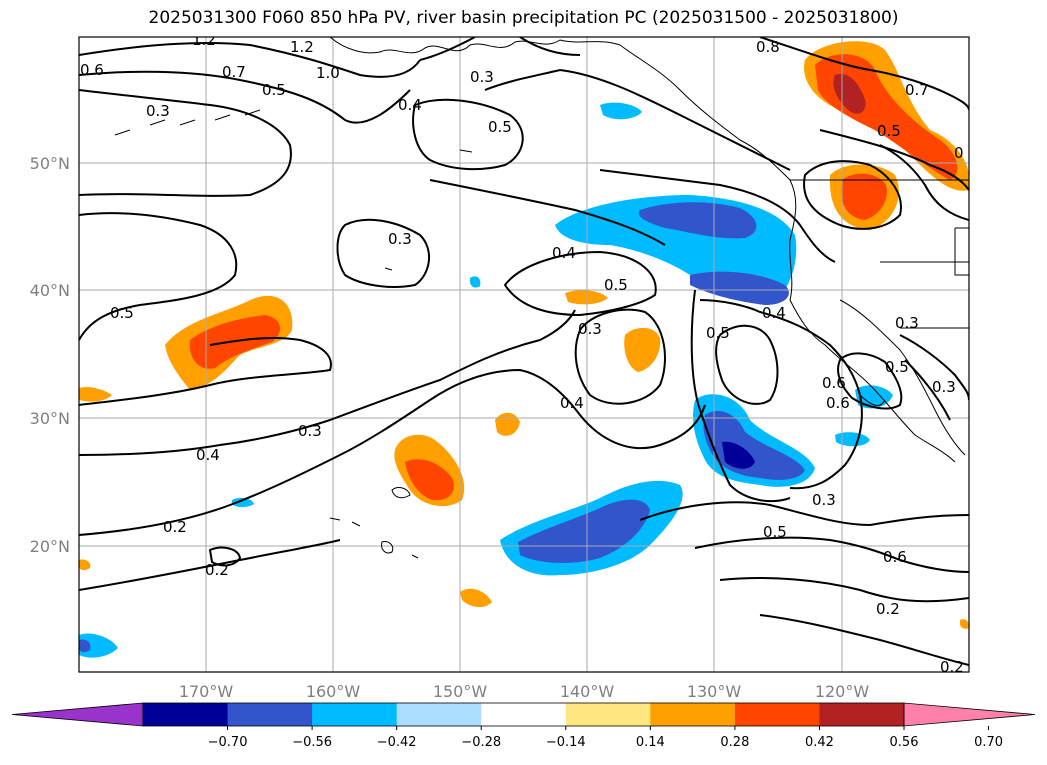 This screenshot has height=765, width=1047. What do you see at coordinates (734, 742) in the screenshot?
I see `colorbar-tick-label: 0.28` at bounding box center [734, 742].